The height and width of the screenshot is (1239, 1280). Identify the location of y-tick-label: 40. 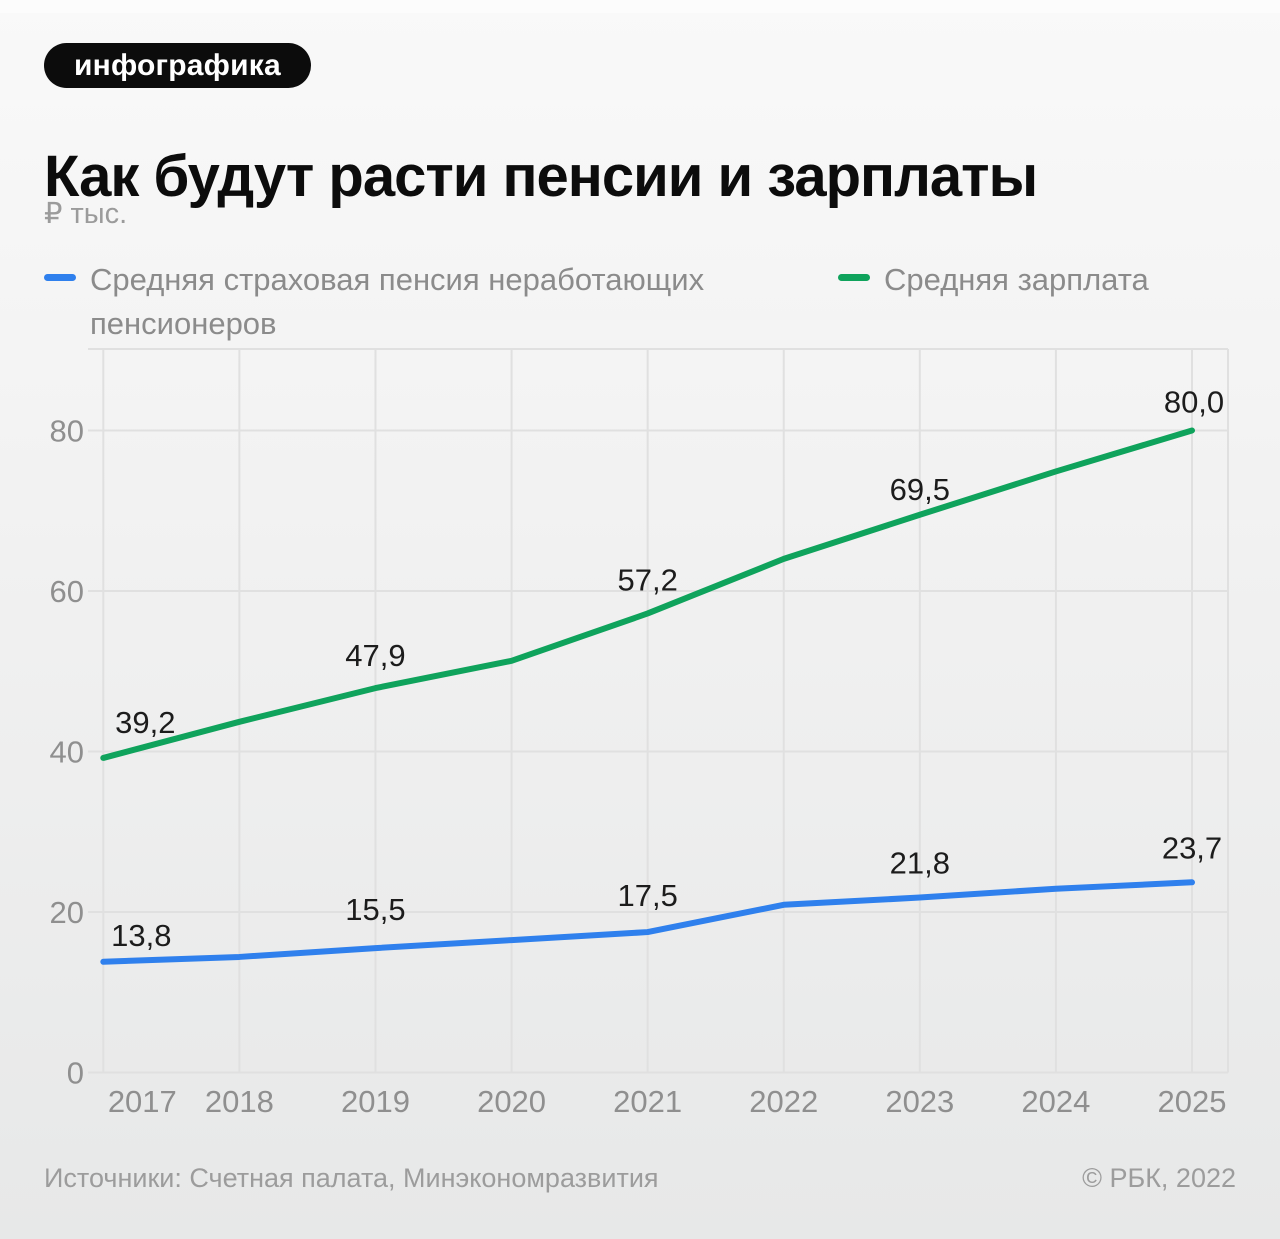
(67, 752).